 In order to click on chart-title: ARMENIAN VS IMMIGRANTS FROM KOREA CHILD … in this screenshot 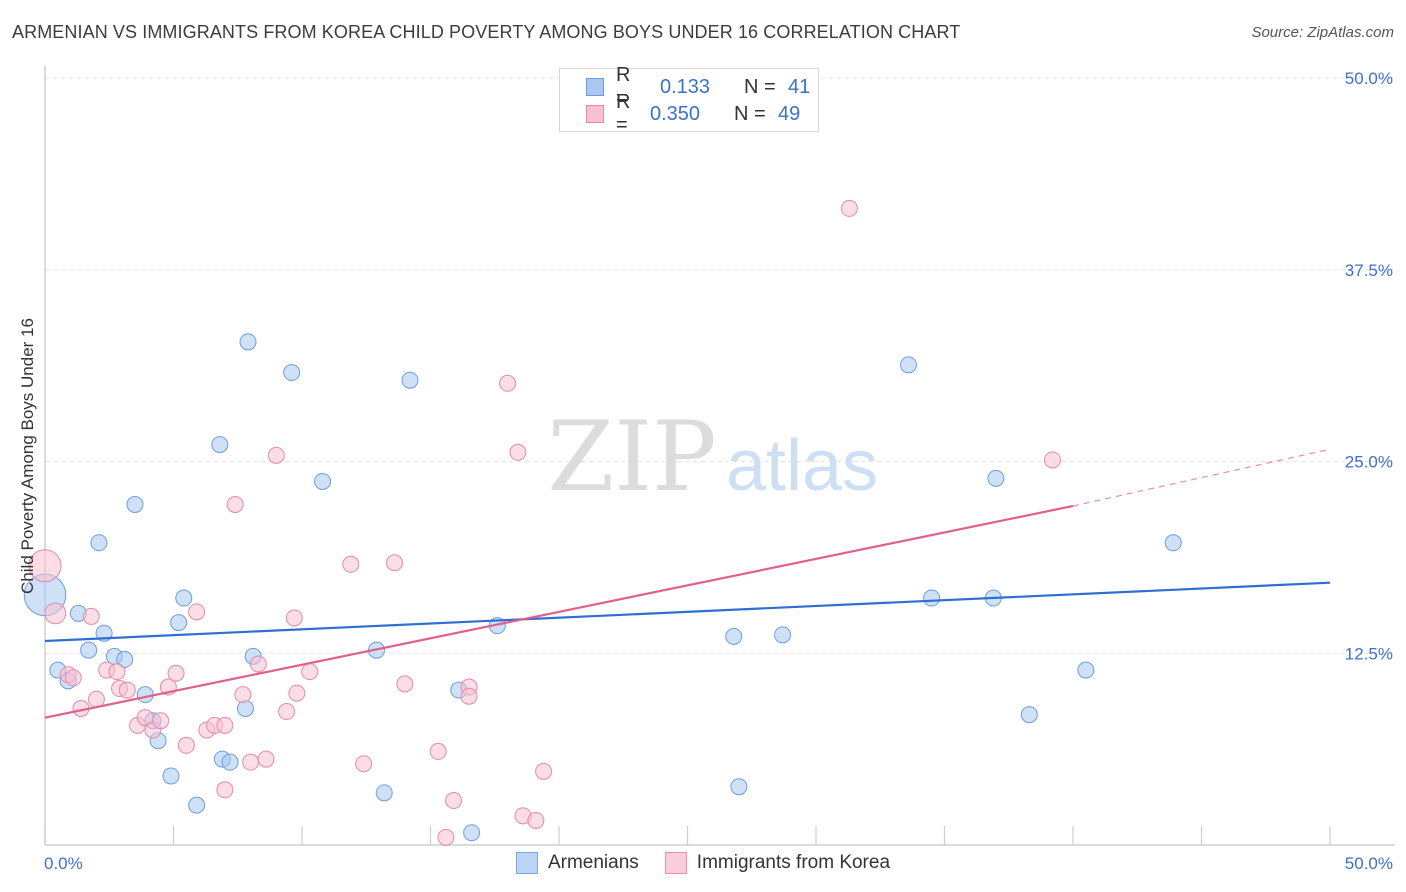, I will do `click(486, 32)`.